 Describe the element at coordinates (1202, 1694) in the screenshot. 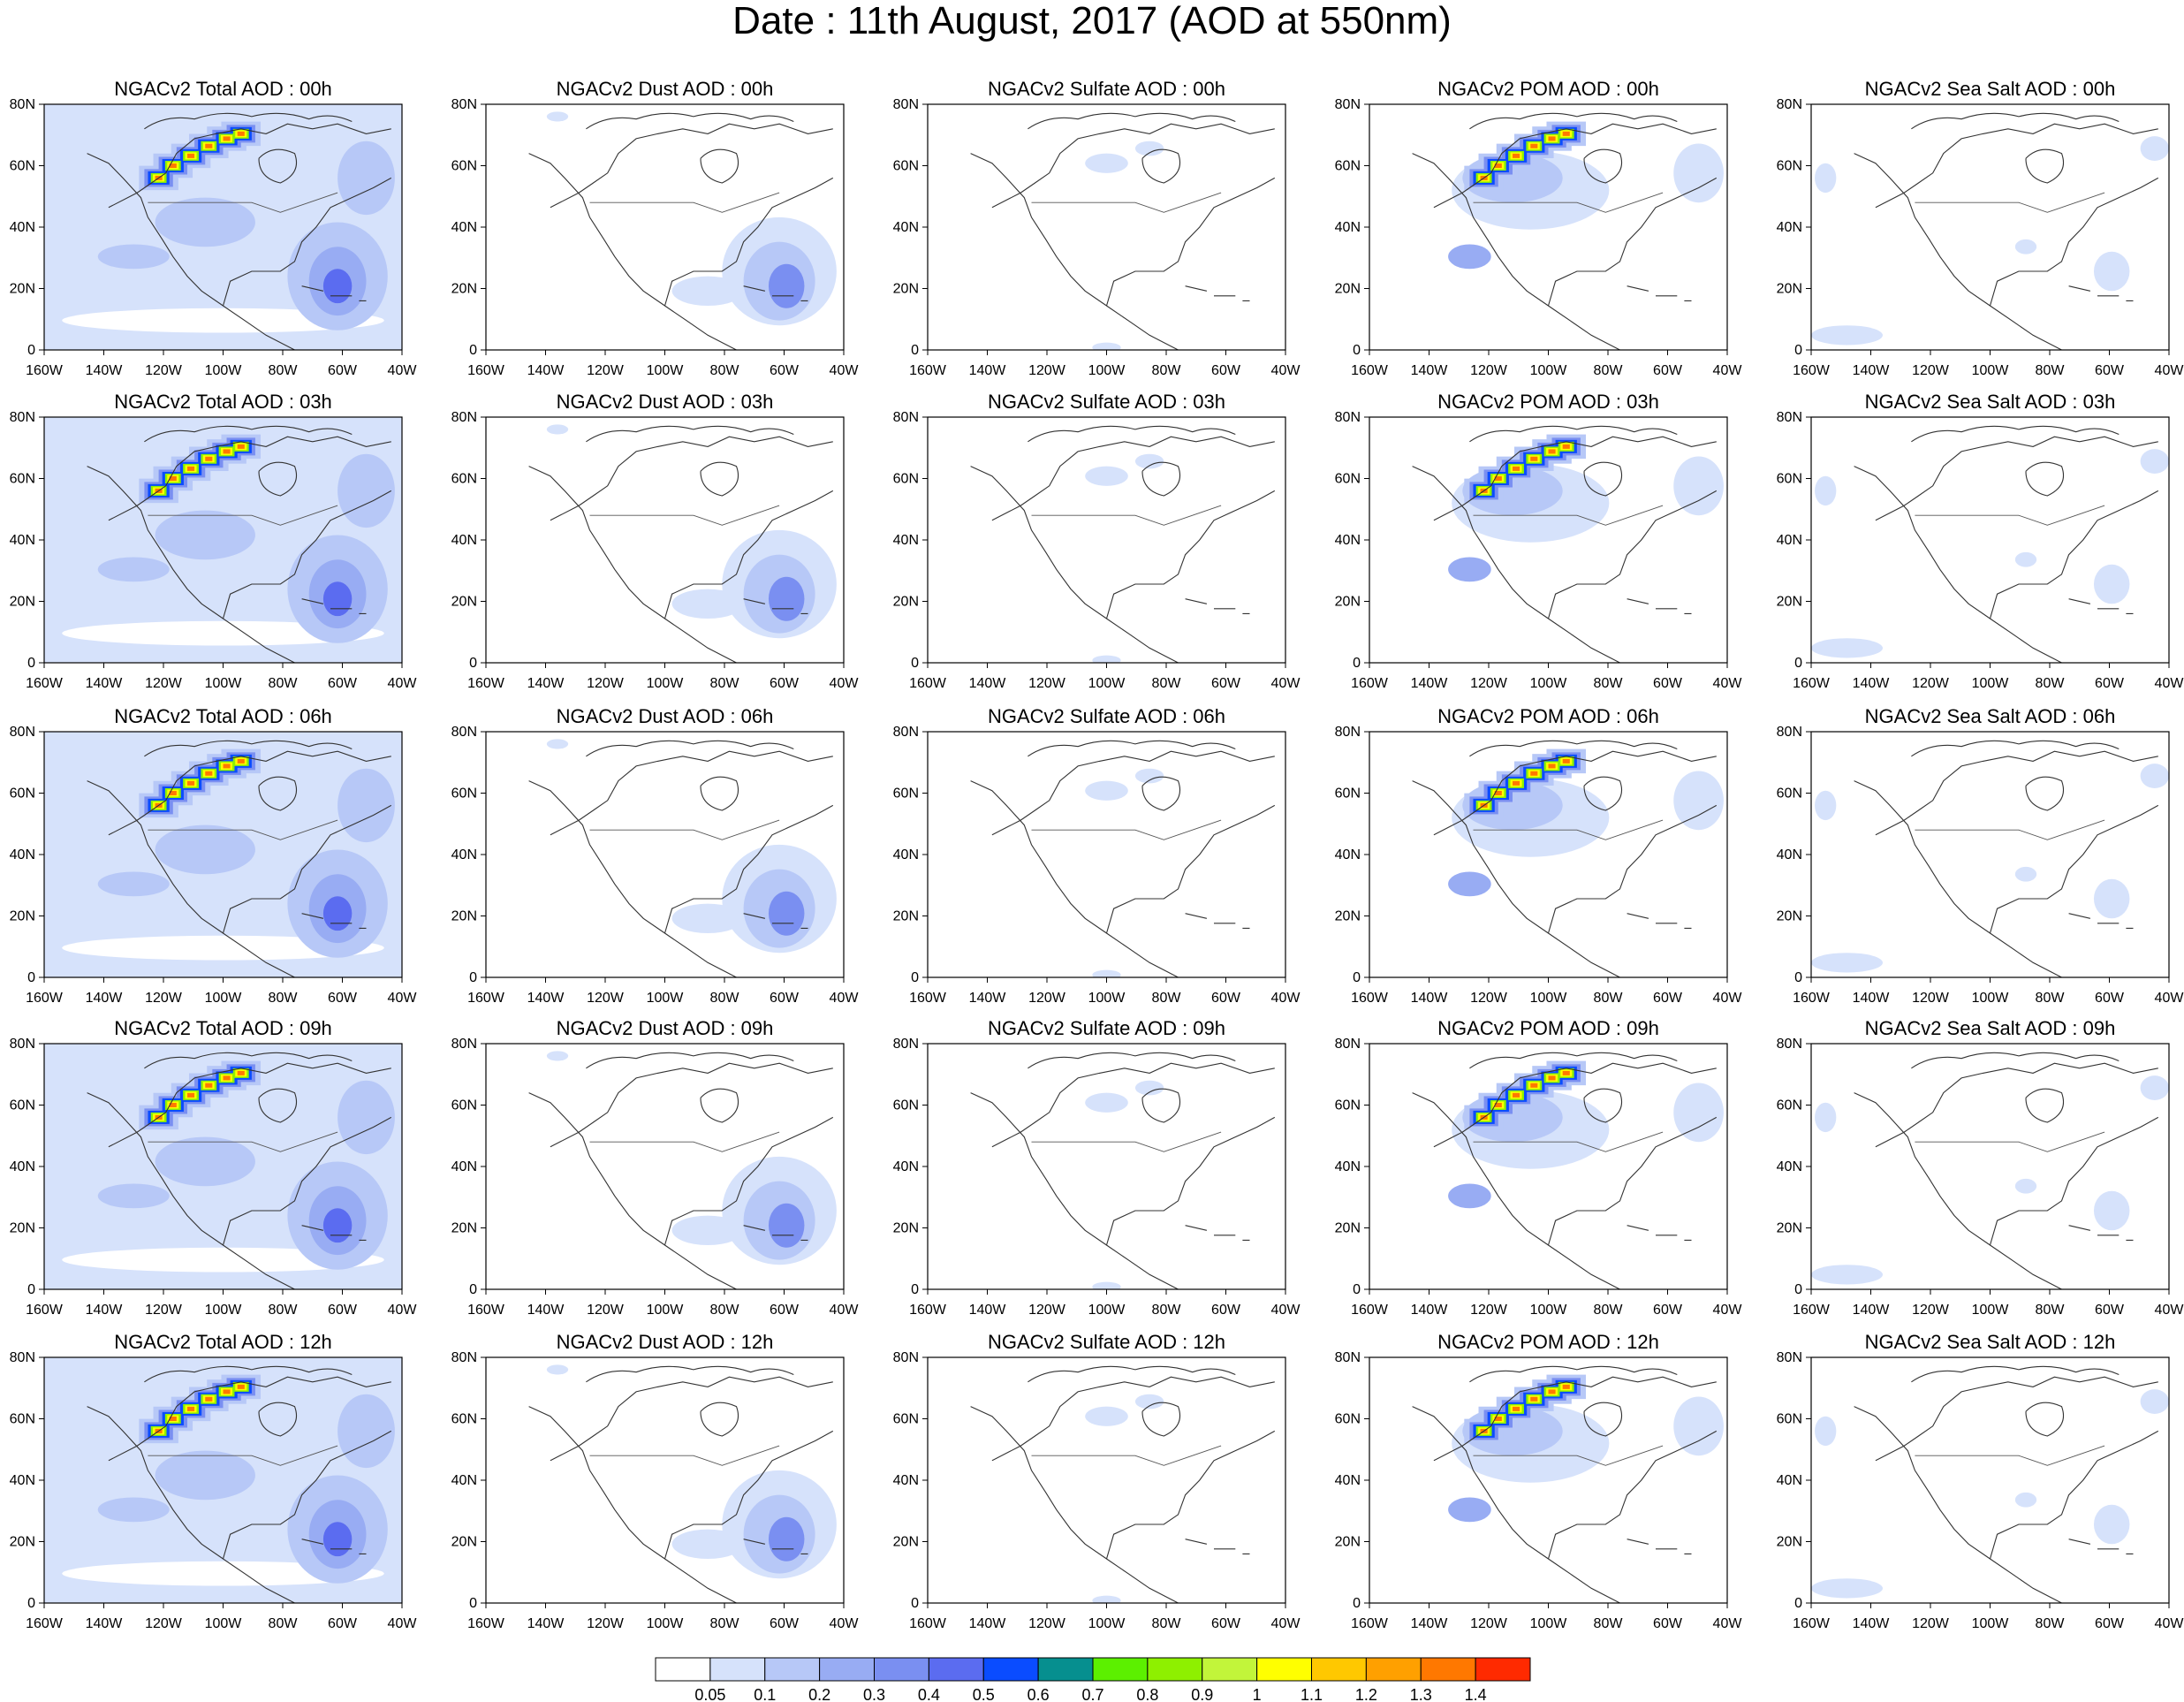

I see `colorbar-label: 0.9` at that location.